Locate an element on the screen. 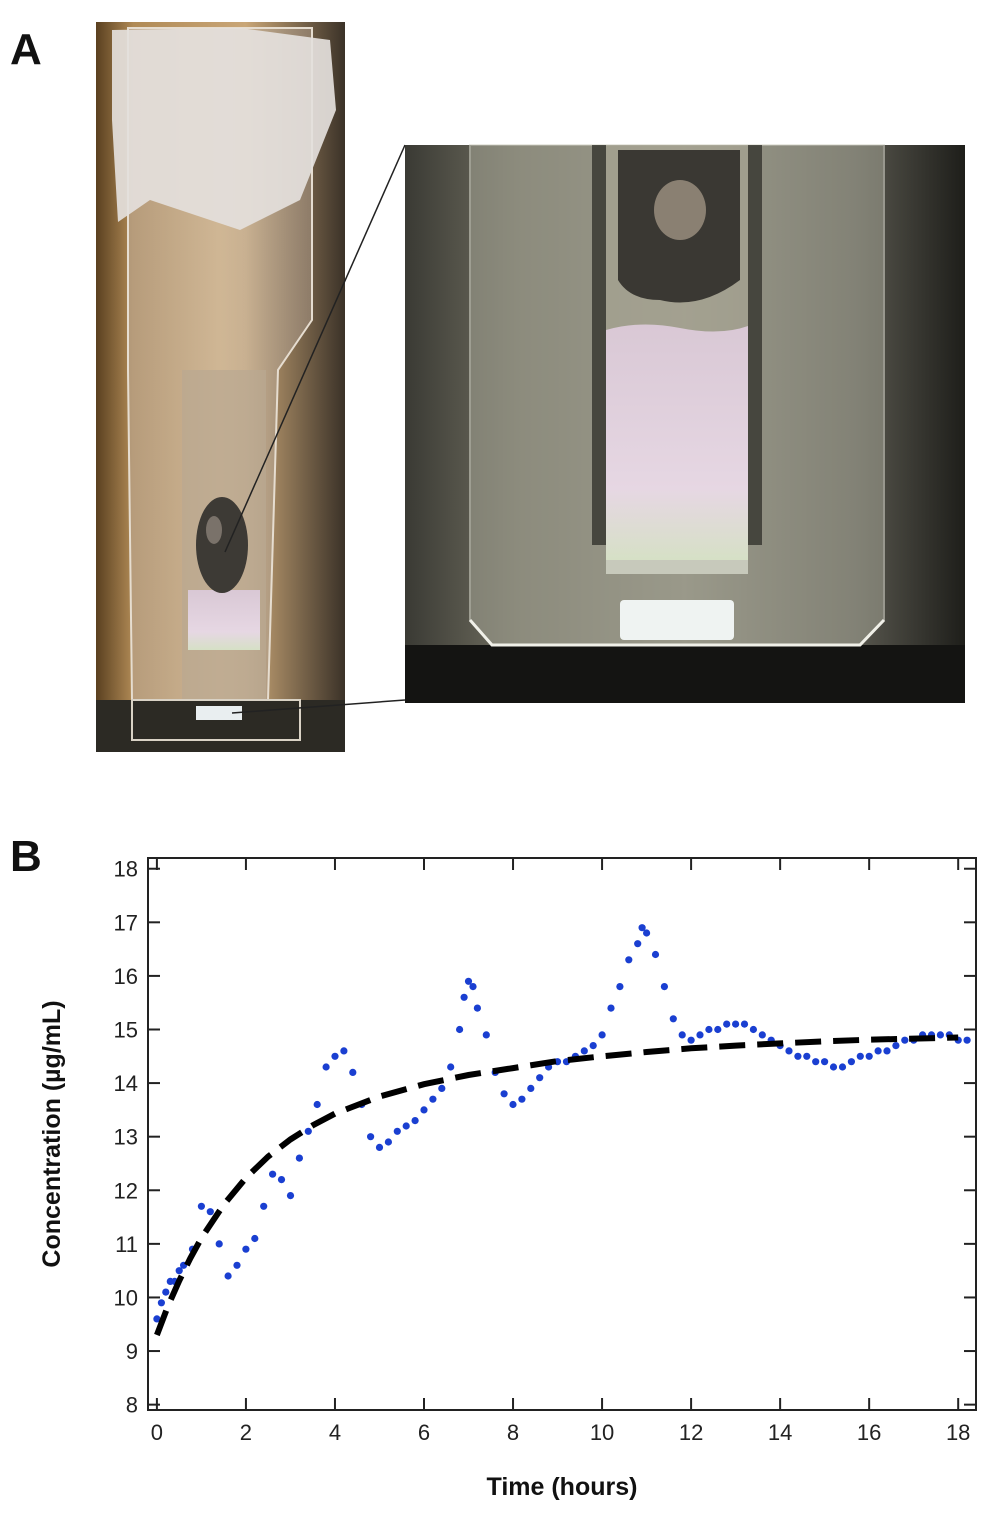  x-tick-label: 18 is located at coordinates (958, 1432).